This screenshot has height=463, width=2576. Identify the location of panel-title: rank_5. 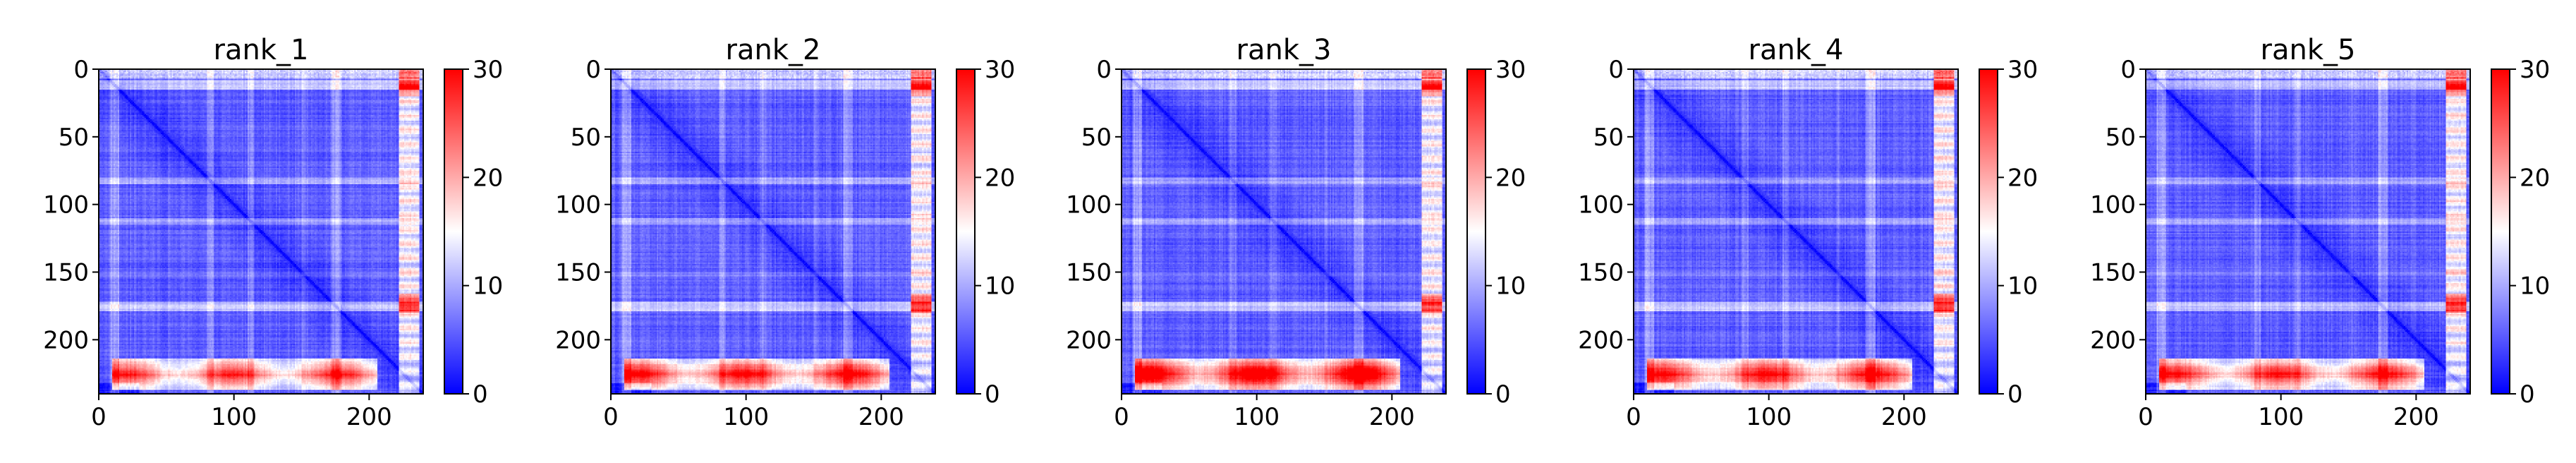
(2308, 50).